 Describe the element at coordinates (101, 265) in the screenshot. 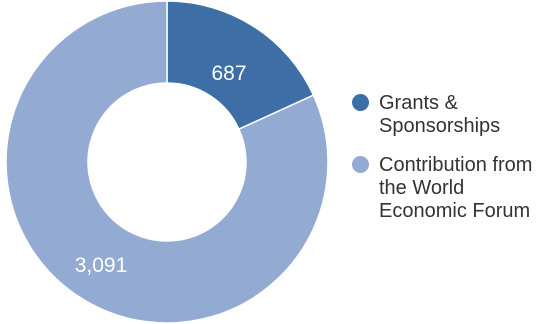

I see `data-label-forum: 3,091` at that location.